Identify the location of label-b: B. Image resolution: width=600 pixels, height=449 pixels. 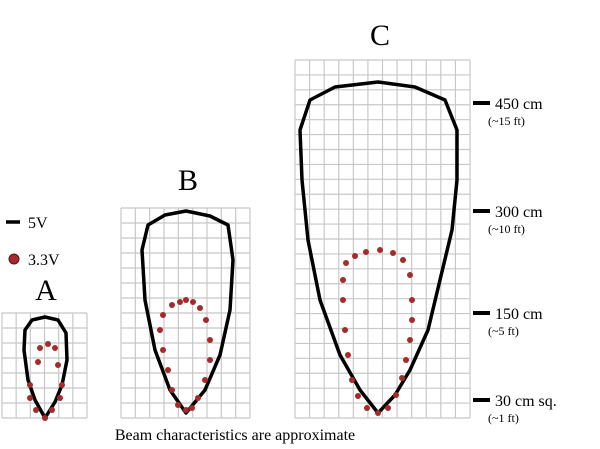
(188, 180).